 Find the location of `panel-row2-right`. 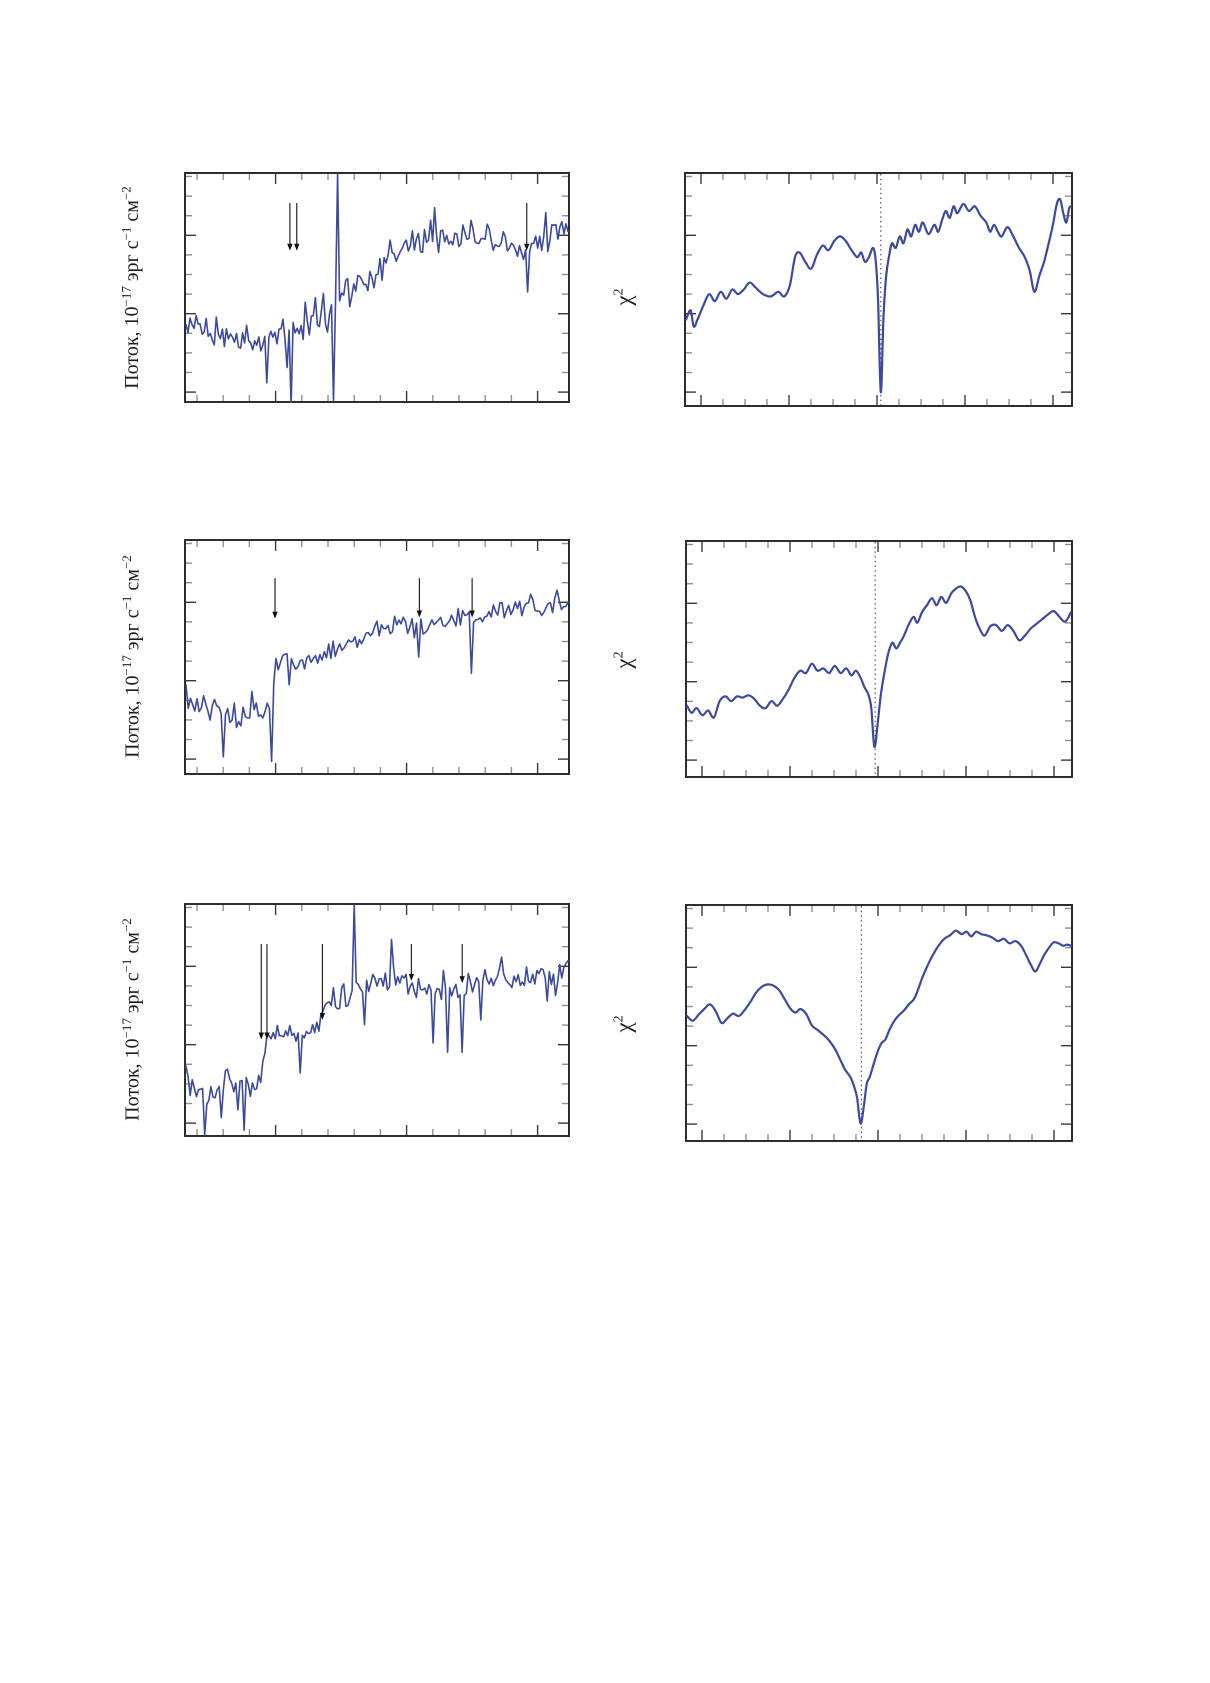

panel-row2-right is located at coordinates (879, 659).